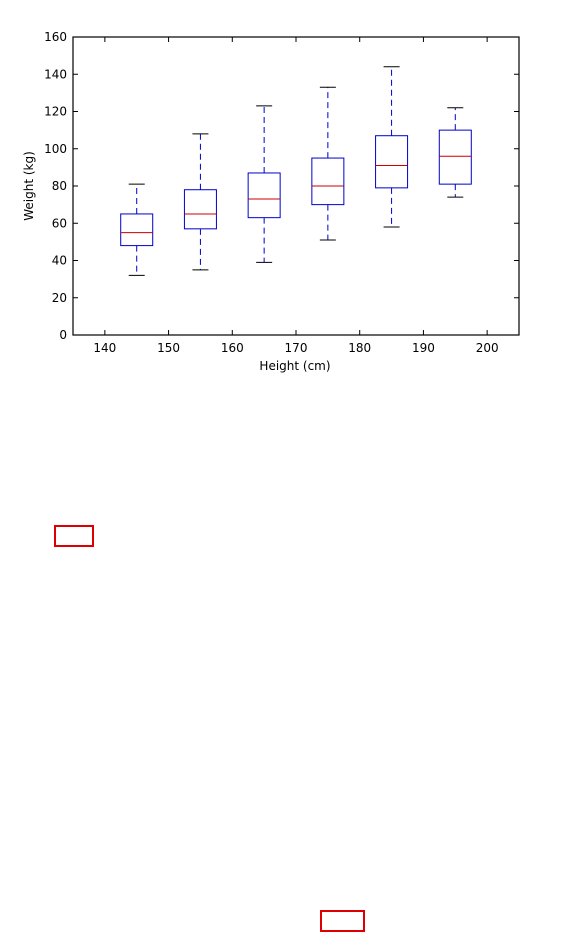 This screenshot has height=932, width=577. What do you see at coordinates (423, 348) in the screenshot?
I see `x-tick-label: 190` at bounding box center [423, 348].